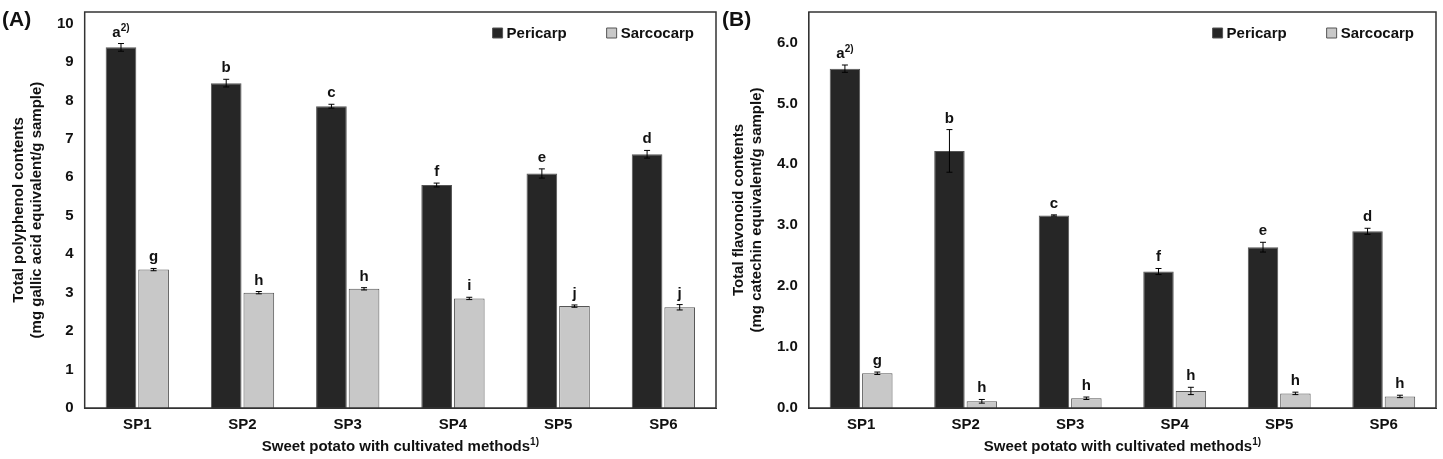 This screenshot has width=1443, height=459. What do you see at coordinates (787, 285) in the screenshot?
I see `y-tick-label: 2.0` at bounding box center [787, 285].